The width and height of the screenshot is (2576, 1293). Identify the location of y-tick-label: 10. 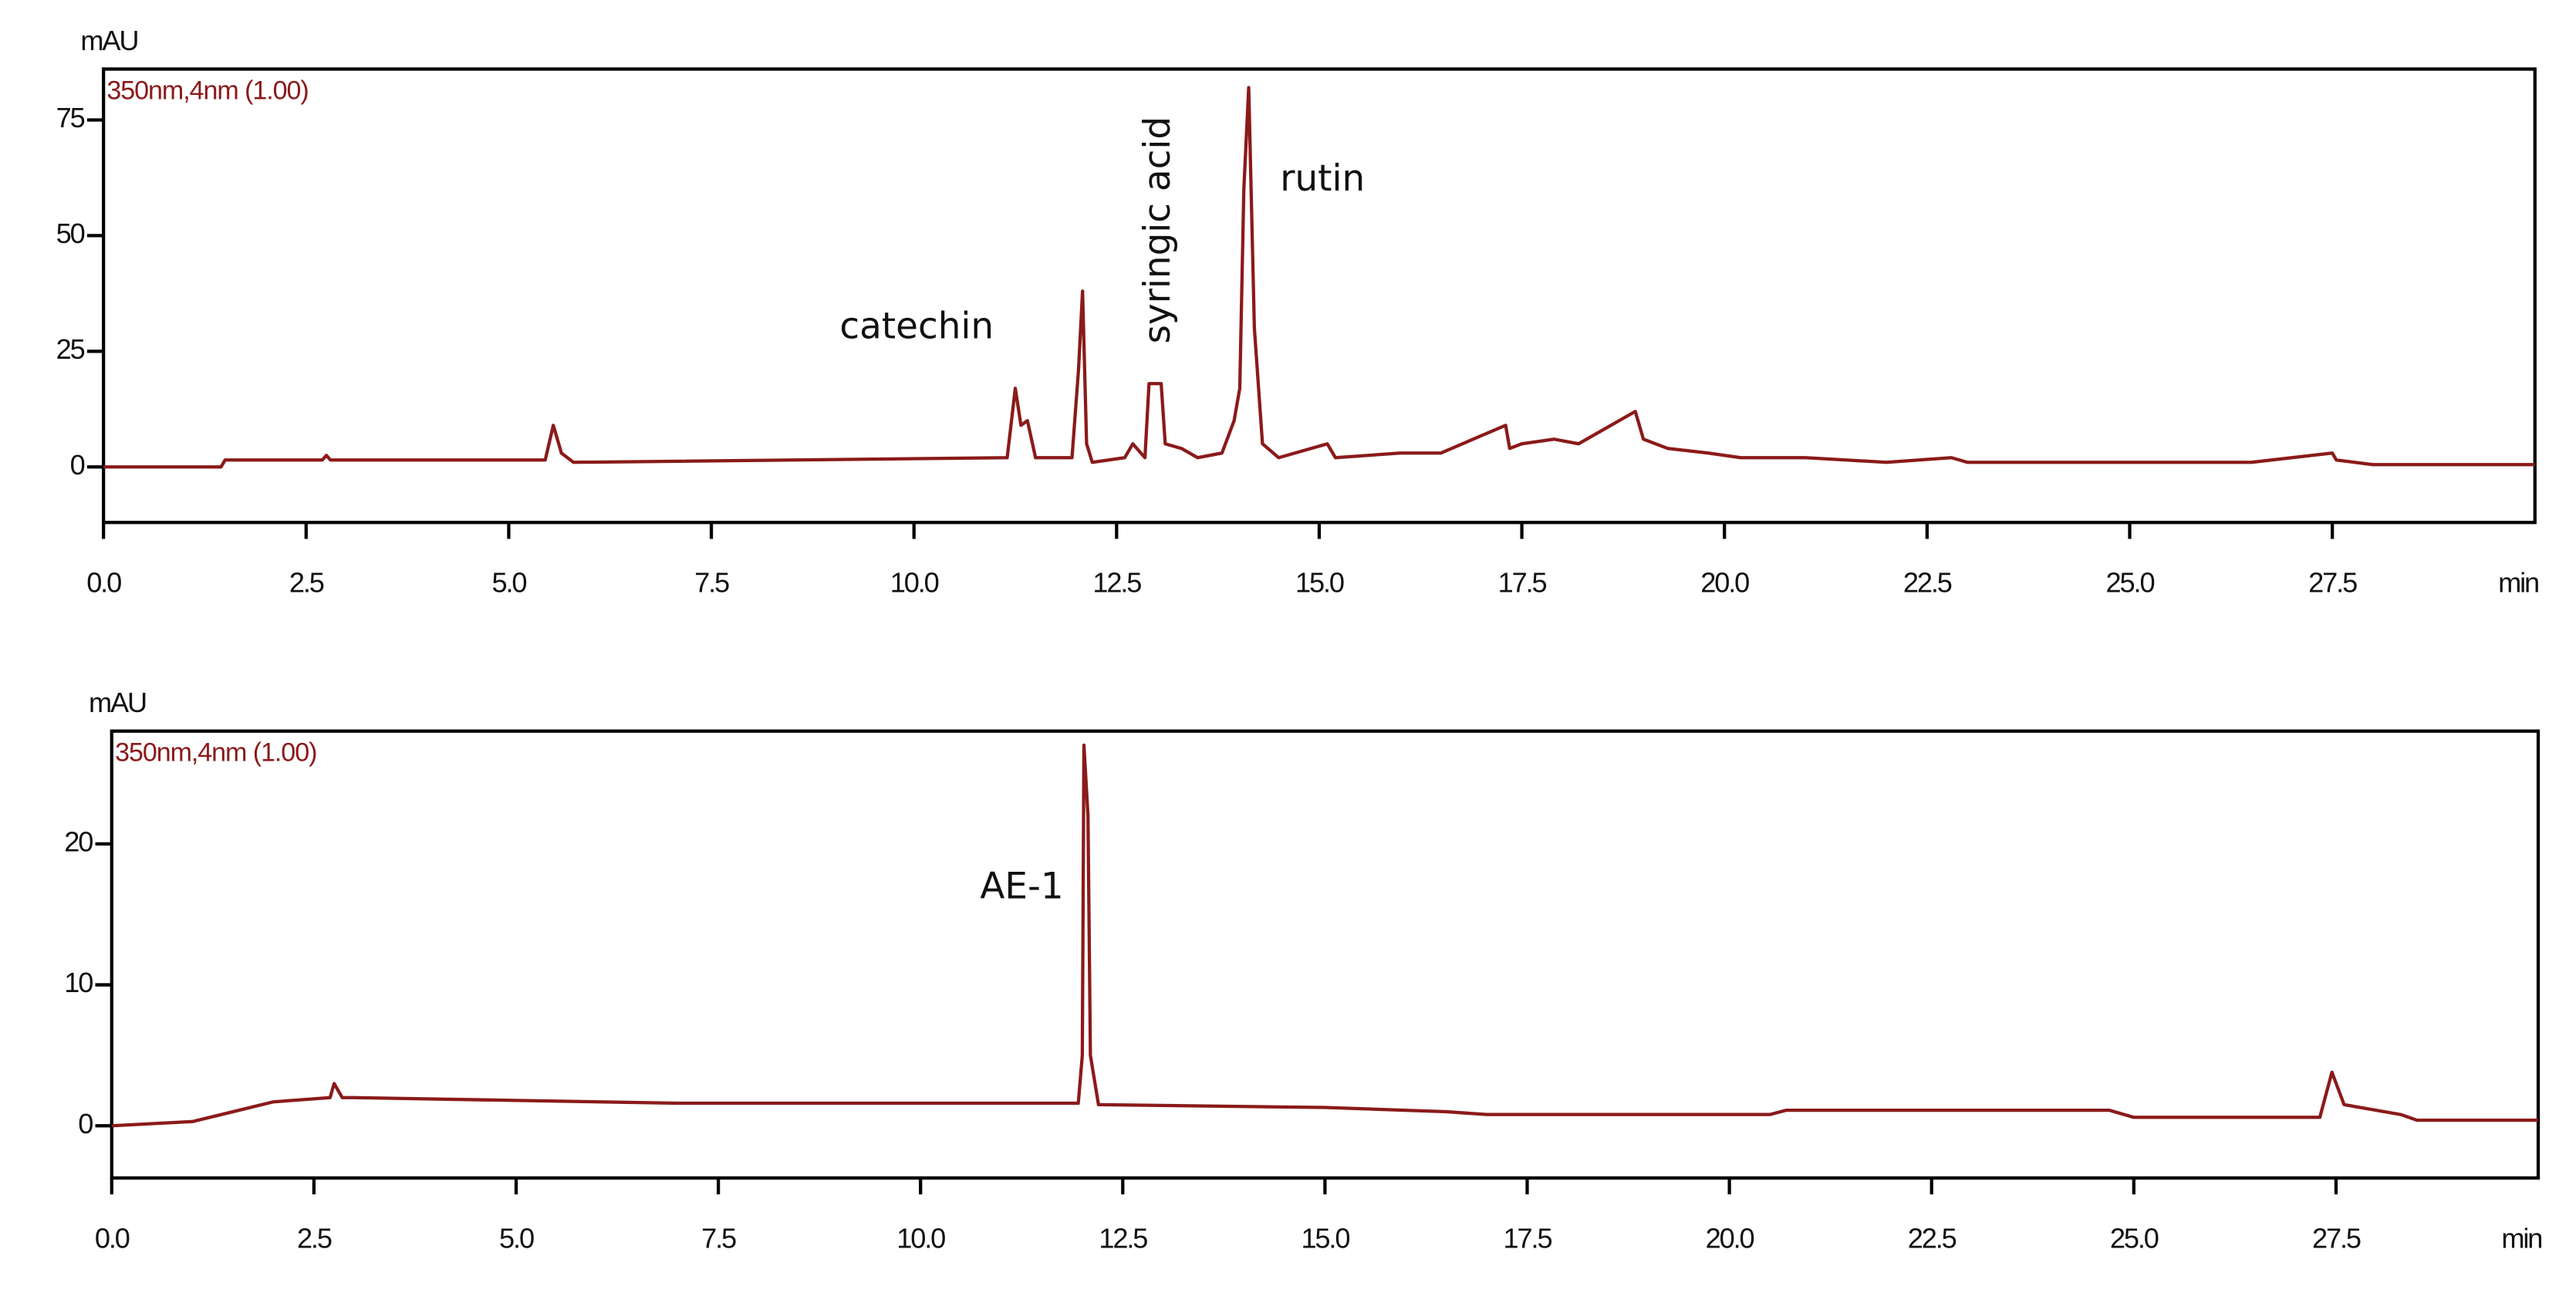
(78, 982).